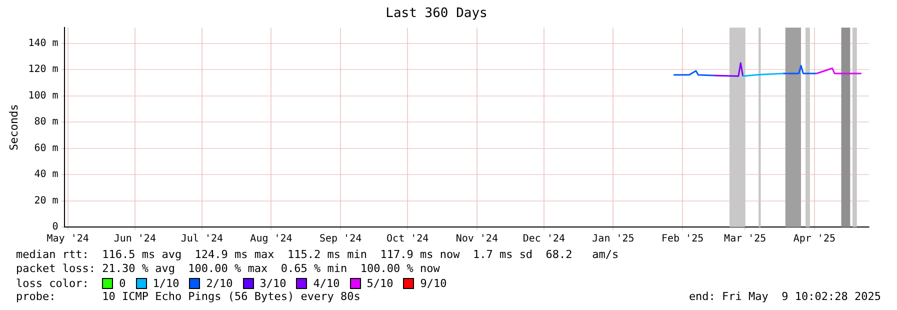  What do you see at coordinates (219, 283) in the screenshot?
I see `legend-label: 2/10` at bounding box center [219, 283].